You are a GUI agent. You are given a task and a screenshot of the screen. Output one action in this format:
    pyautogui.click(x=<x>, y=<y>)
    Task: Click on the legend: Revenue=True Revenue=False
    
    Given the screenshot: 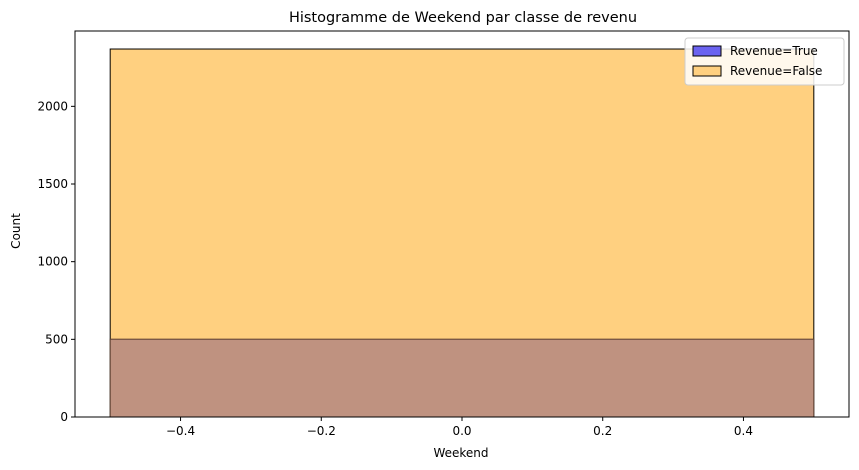 What is the action you would take?
    pyautogui.click(x=764, y=61)
    